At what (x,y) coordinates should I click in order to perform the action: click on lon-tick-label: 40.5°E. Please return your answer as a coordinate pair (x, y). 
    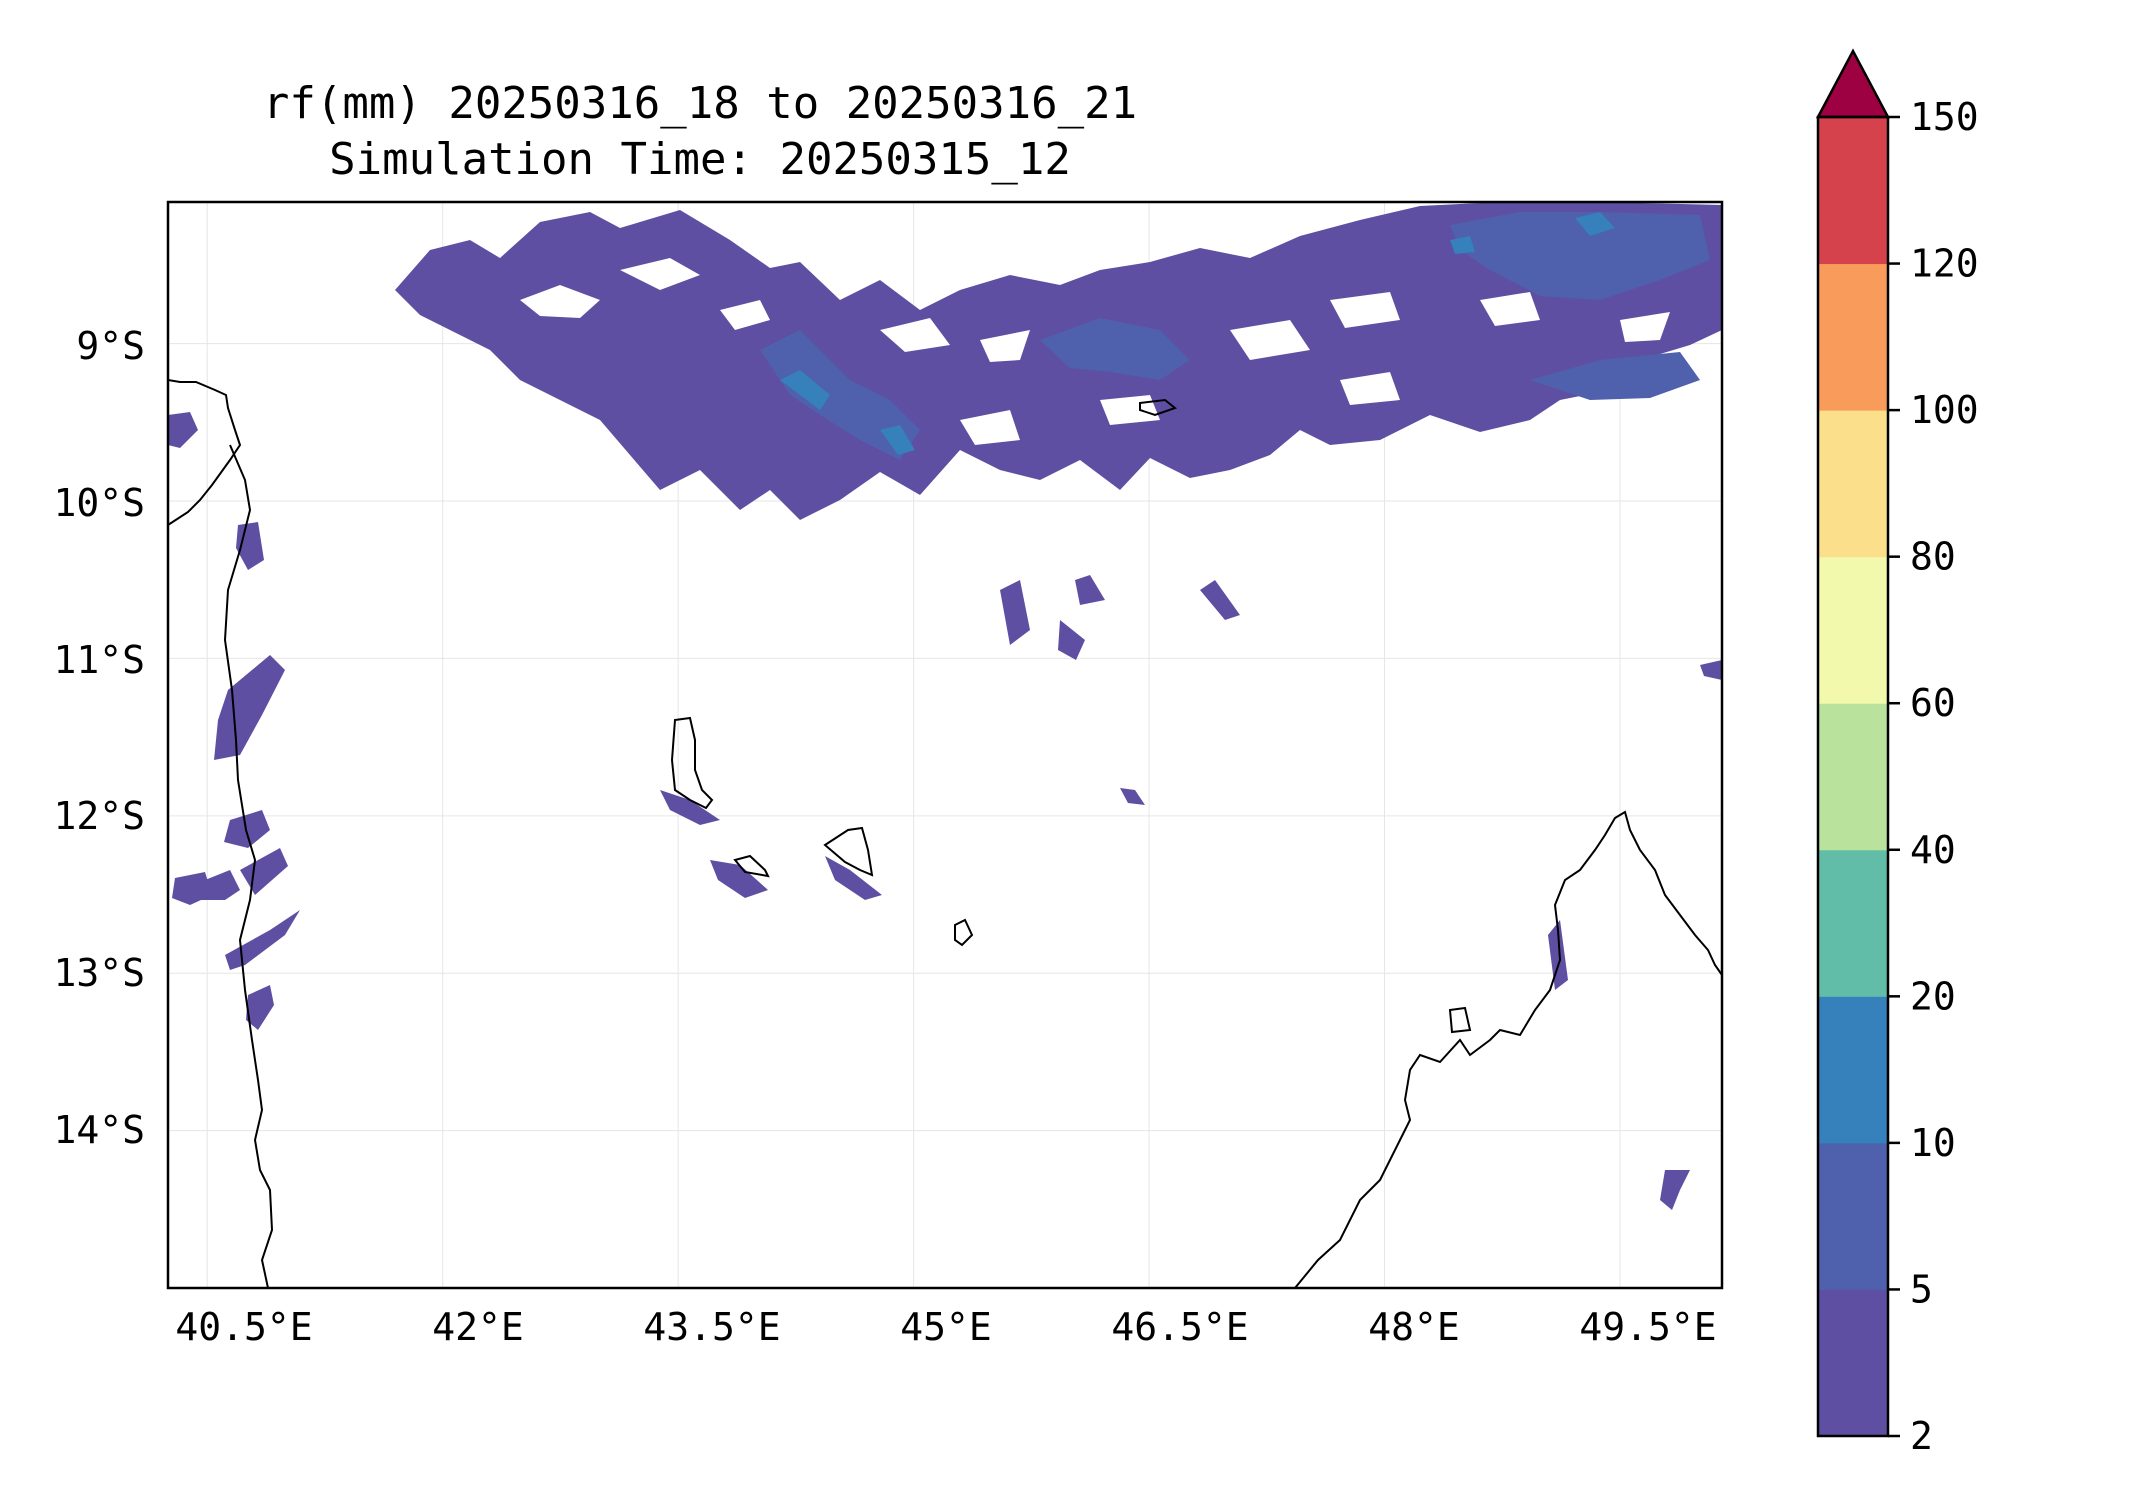
    Looking at the image, I should click on (243, 1327).